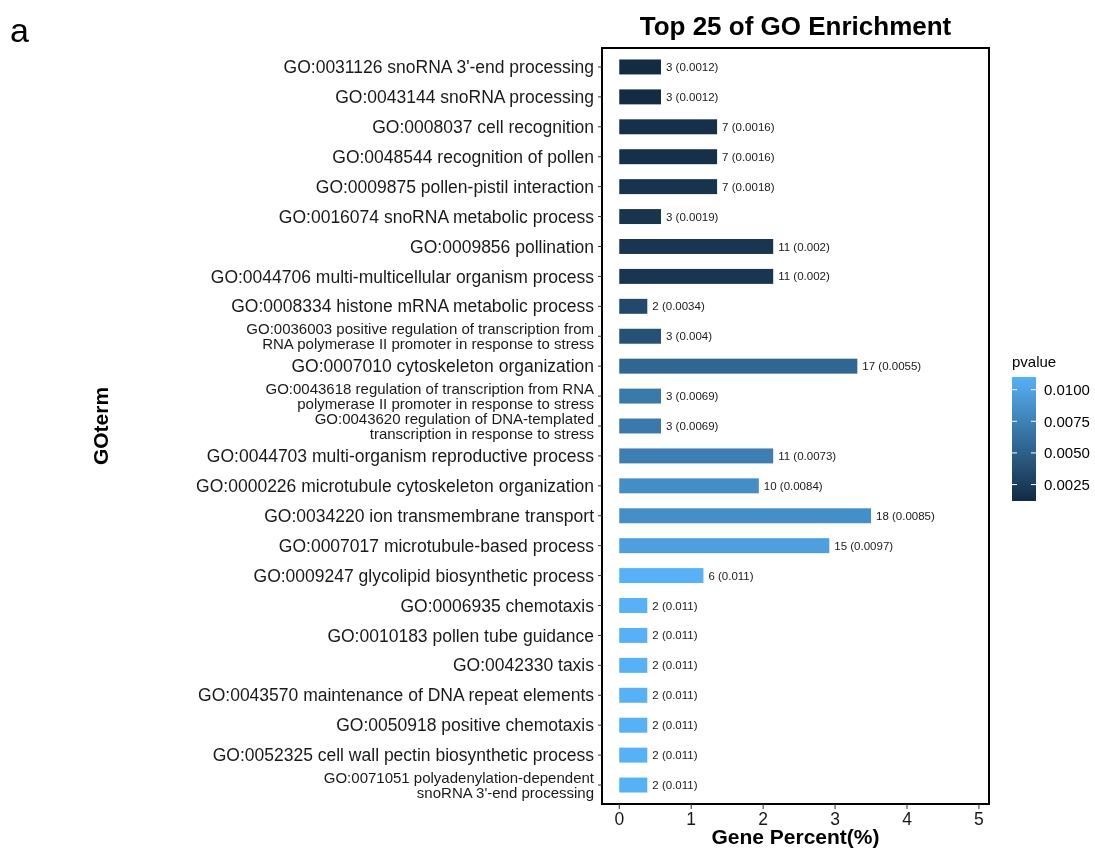  What do you see at coordinates (864, 545) in the screenshot?
I see `annotation: 15 (0.0097)` at bounding box center [864, 545].